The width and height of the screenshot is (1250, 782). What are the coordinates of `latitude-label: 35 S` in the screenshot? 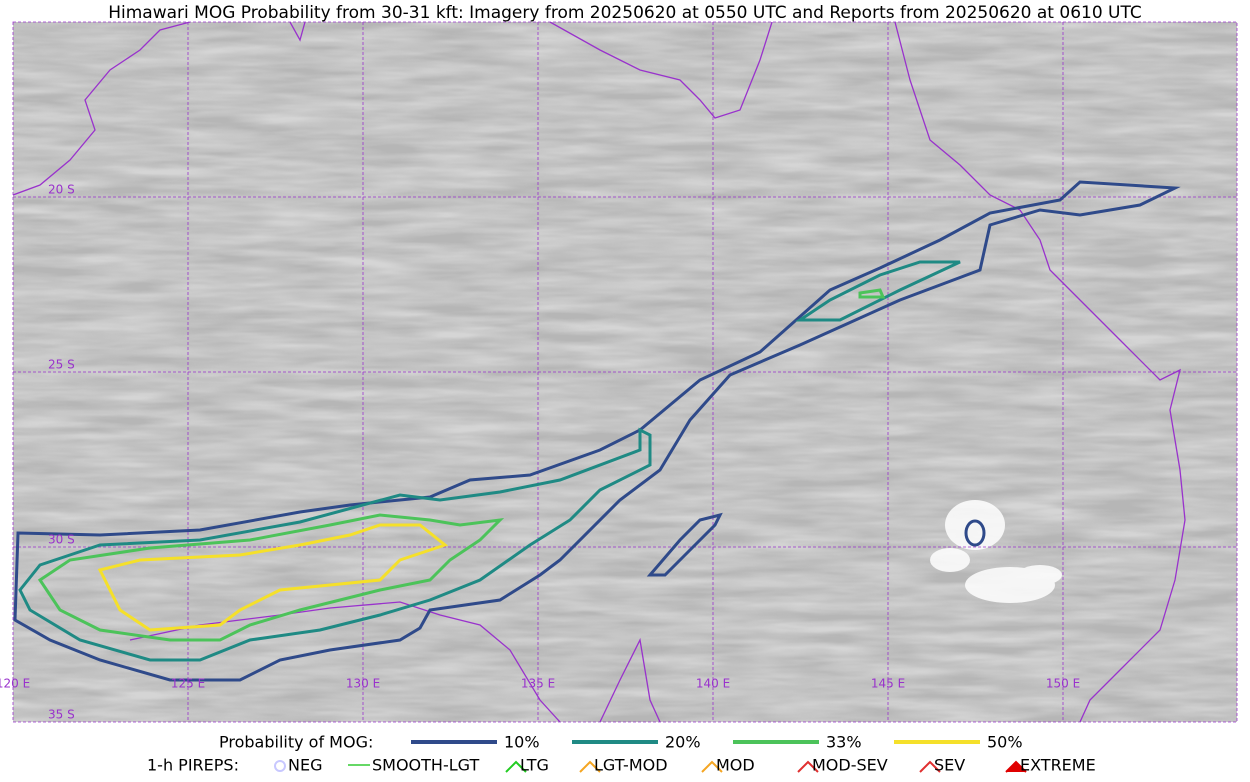 It's located at (61, 715).